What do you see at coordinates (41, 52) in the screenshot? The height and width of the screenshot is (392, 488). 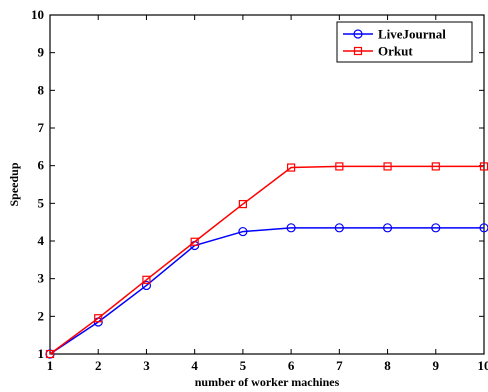 I see `y-tick-label: 9` at bounding box center [41, 52].